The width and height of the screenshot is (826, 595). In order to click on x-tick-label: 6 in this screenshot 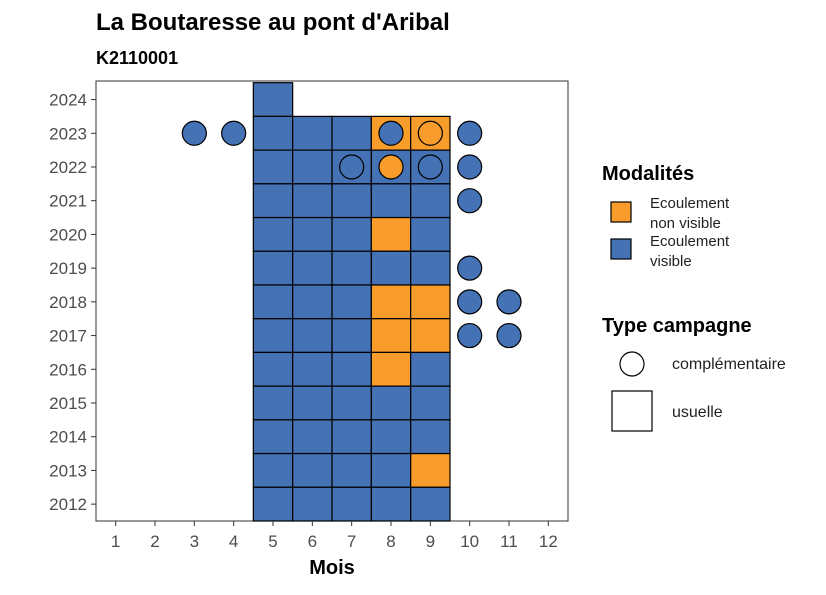, I will do `click(312, 541)`.